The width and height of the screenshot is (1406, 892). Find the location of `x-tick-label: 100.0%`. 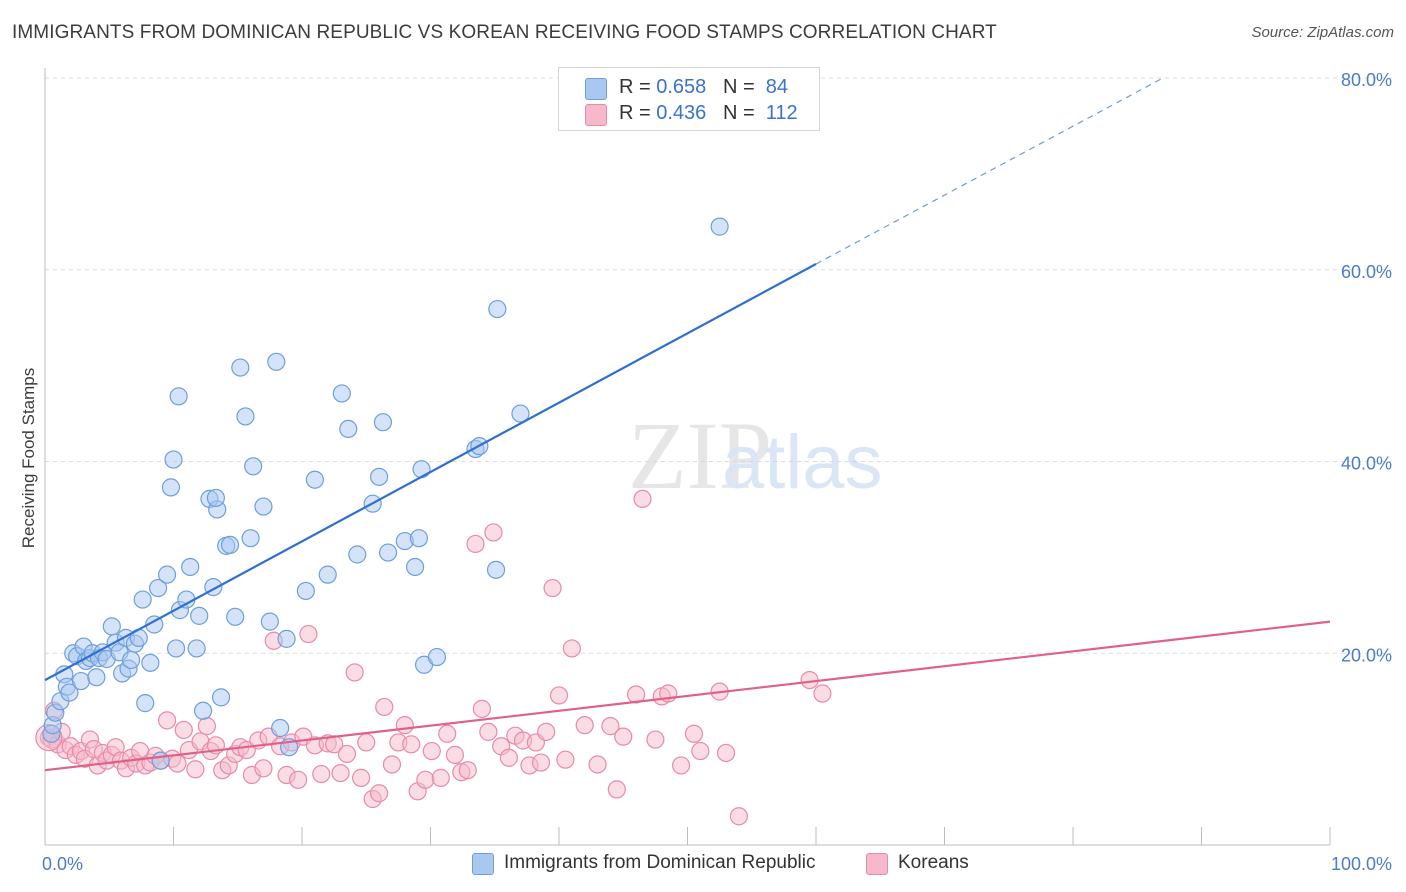

x-tick-label: 100.0% is located at coordinates (1361, 864).